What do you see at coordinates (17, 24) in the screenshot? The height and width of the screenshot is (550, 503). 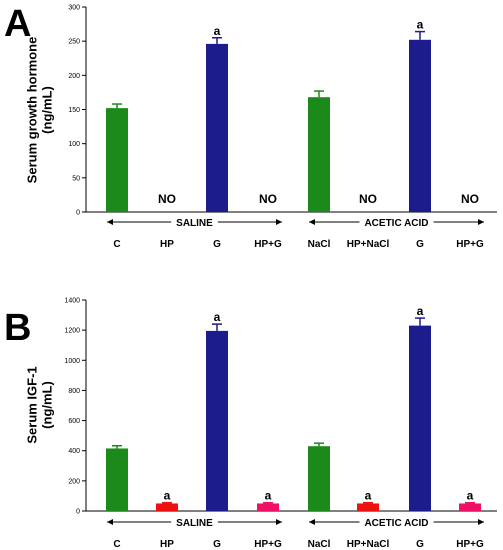 I see `panel-letter: A` at bounding box center [17, 24].